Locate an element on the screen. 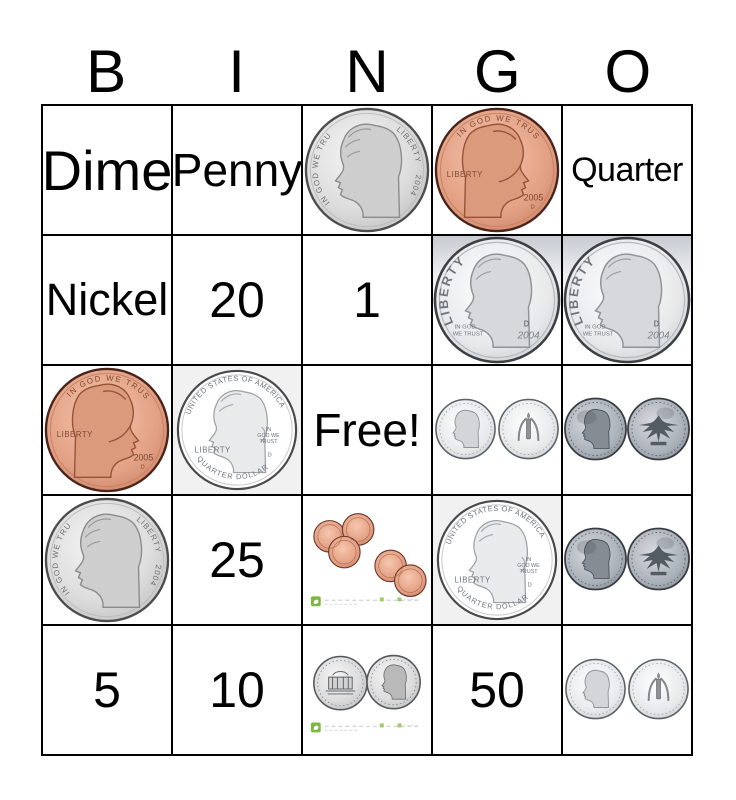 The height and width of the screenshot is (800, 736). cell-label: Nickel is located at coordinates (107, 299).